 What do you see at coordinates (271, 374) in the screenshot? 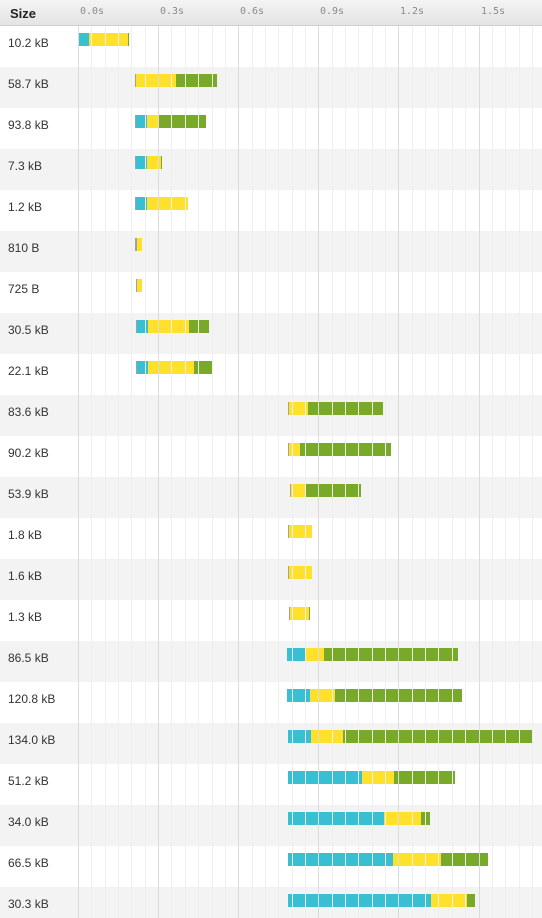
I see `request-row: 22.1 kB` at bounding box center [271, 374].